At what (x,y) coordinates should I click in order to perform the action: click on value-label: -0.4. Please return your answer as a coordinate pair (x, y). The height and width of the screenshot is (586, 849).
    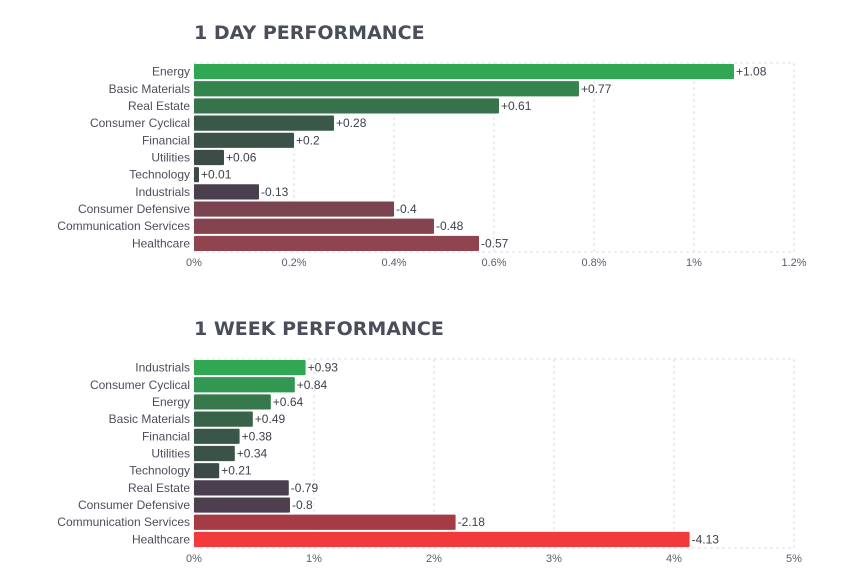
    Looking at the image, I should click on (406, 209).